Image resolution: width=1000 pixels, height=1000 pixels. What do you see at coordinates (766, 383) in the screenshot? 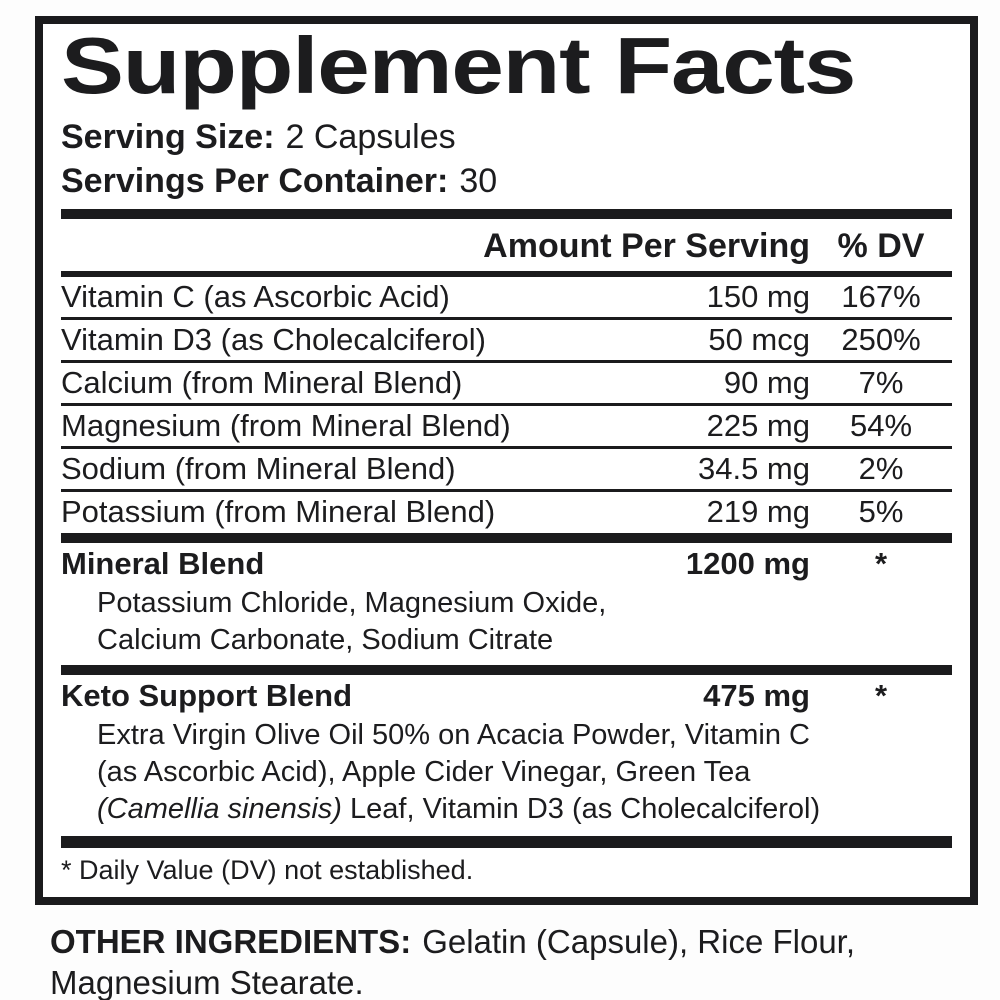
I see `nutrient-amount: 90 mg` at bounding box center [766, 383].